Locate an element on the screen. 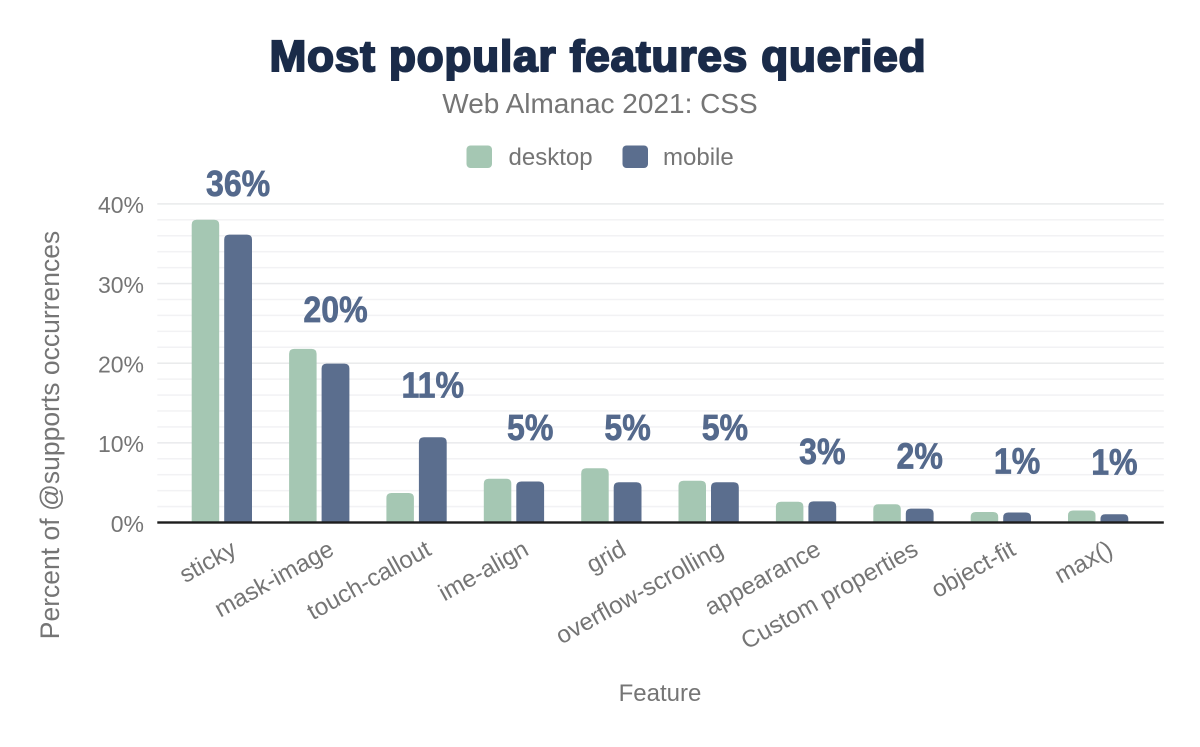 The image size is (1200, 747). svg-text: desktop is located at coordinates (551, 157).